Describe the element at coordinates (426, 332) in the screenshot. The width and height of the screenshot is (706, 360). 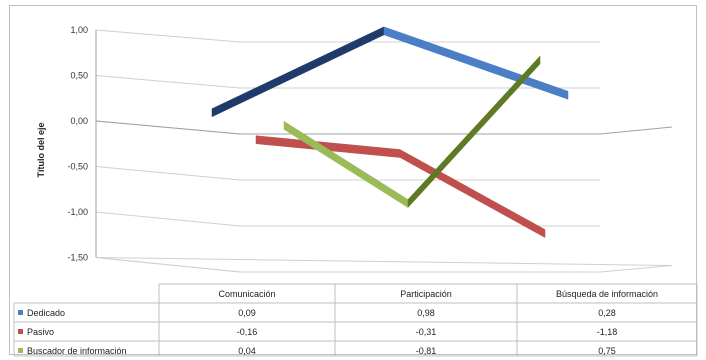
I see `data-label: -0,31` at that location.